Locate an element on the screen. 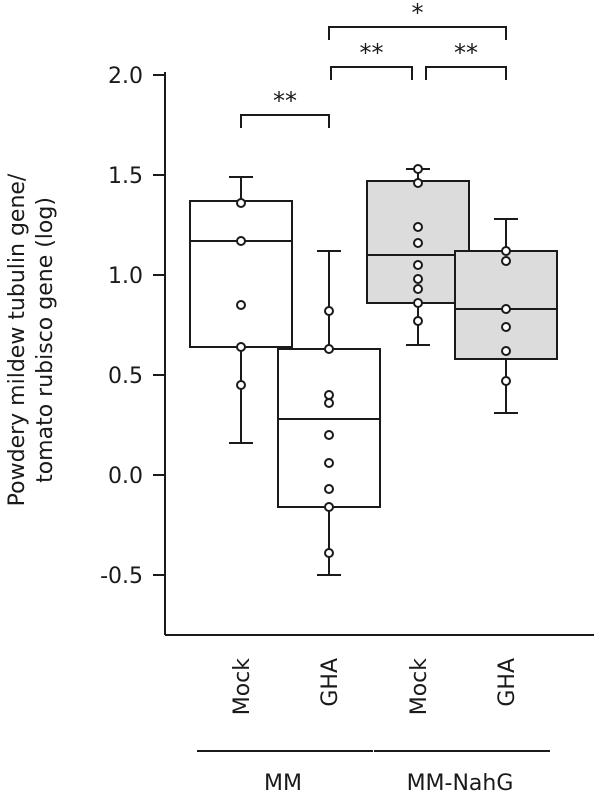 Image resolution: width=594 pixels, height=798 pixels. group-labels: MM MM-NahG is located at coordinates (373, 773).